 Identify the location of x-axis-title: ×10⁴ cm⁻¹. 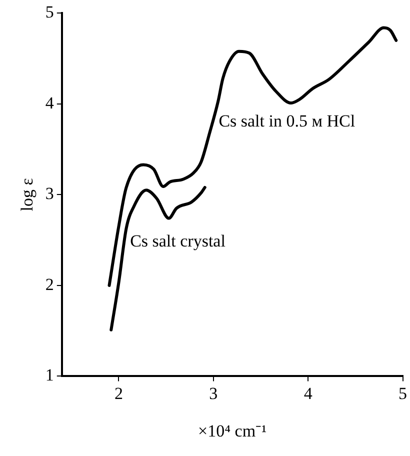
(232, 430).